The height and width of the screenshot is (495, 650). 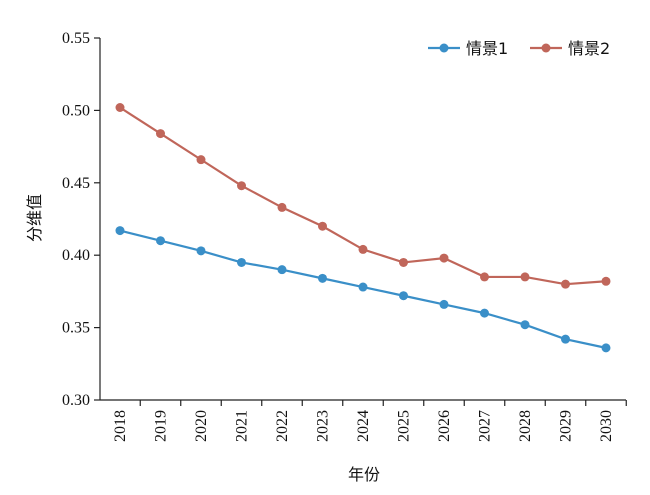 What do you see at coordinates (519, 48) in the screenshot?
I see `legend: 情景1 情景2` at bounding box center [519, 48].